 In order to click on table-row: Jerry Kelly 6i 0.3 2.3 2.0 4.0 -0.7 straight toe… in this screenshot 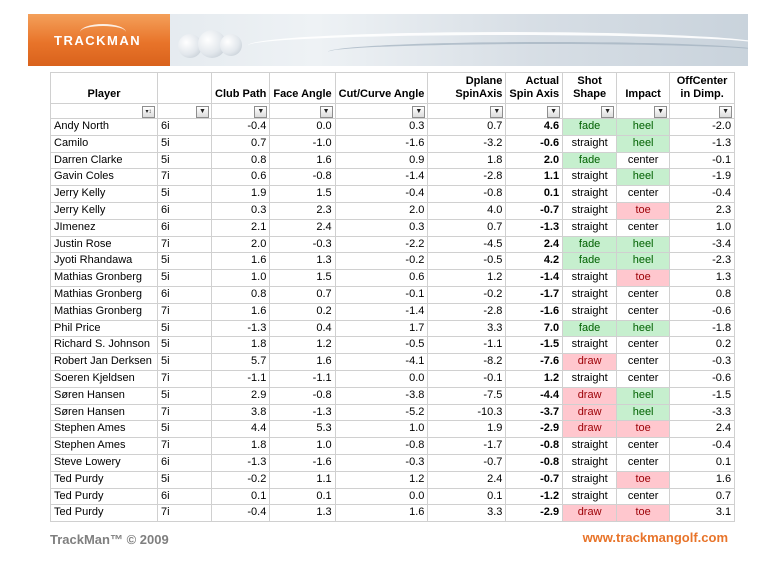, I will do `click(393, 210)`.